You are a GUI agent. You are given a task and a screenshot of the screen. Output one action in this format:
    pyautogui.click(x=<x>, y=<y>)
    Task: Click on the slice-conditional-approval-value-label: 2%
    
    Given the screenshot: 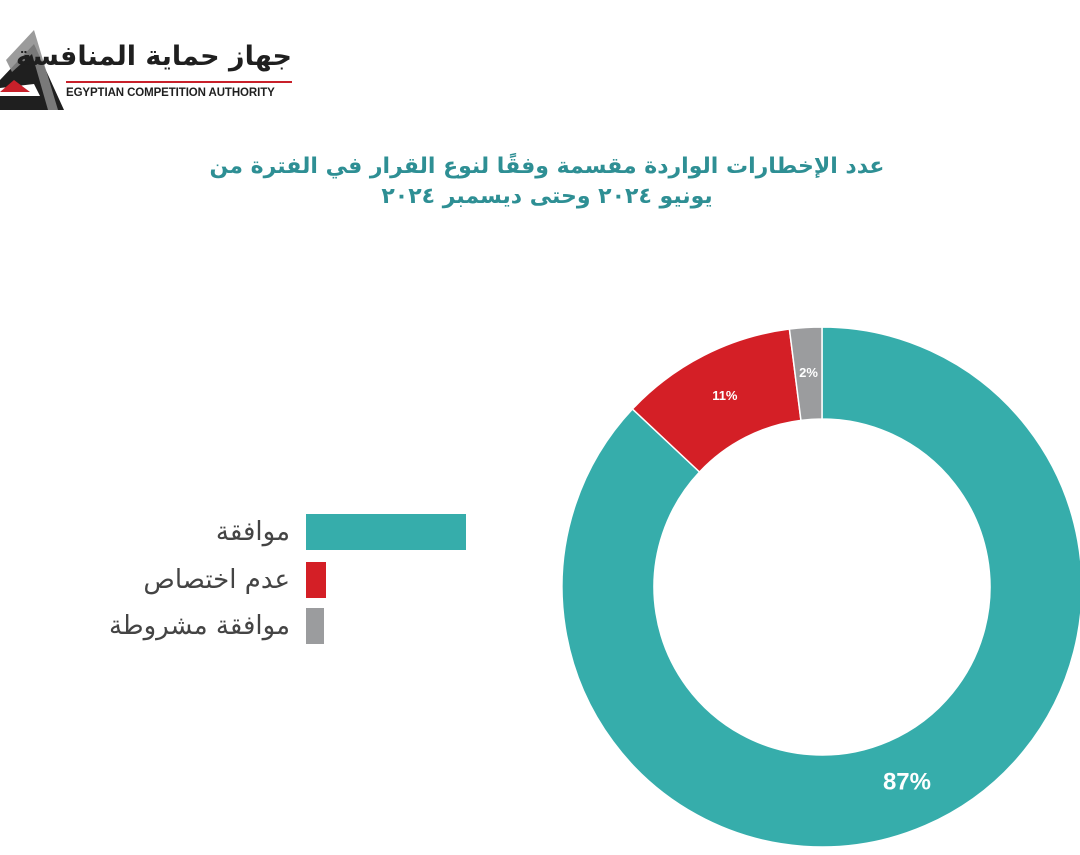 What is the action you would take?
    pyautogui.click(x=808, y=372)
    